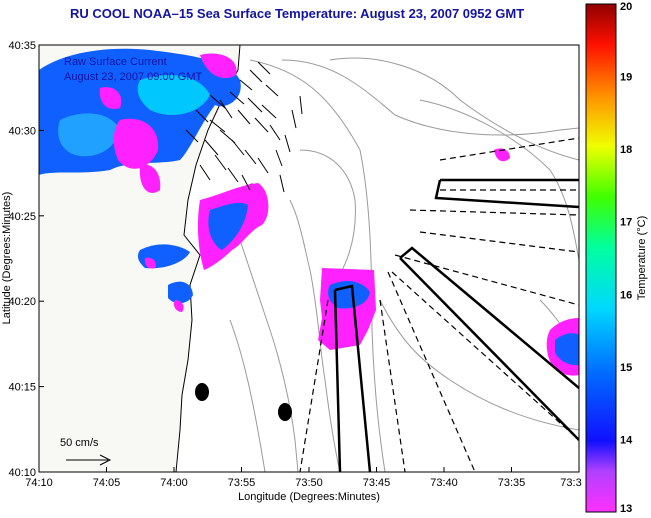  What do you see at coordinates (26, 259) in the screenshot?
I see `y-tick-labels: 40:35 40:30 40:25 40:20 40:15 40:10` at bounding box center [26, 259].